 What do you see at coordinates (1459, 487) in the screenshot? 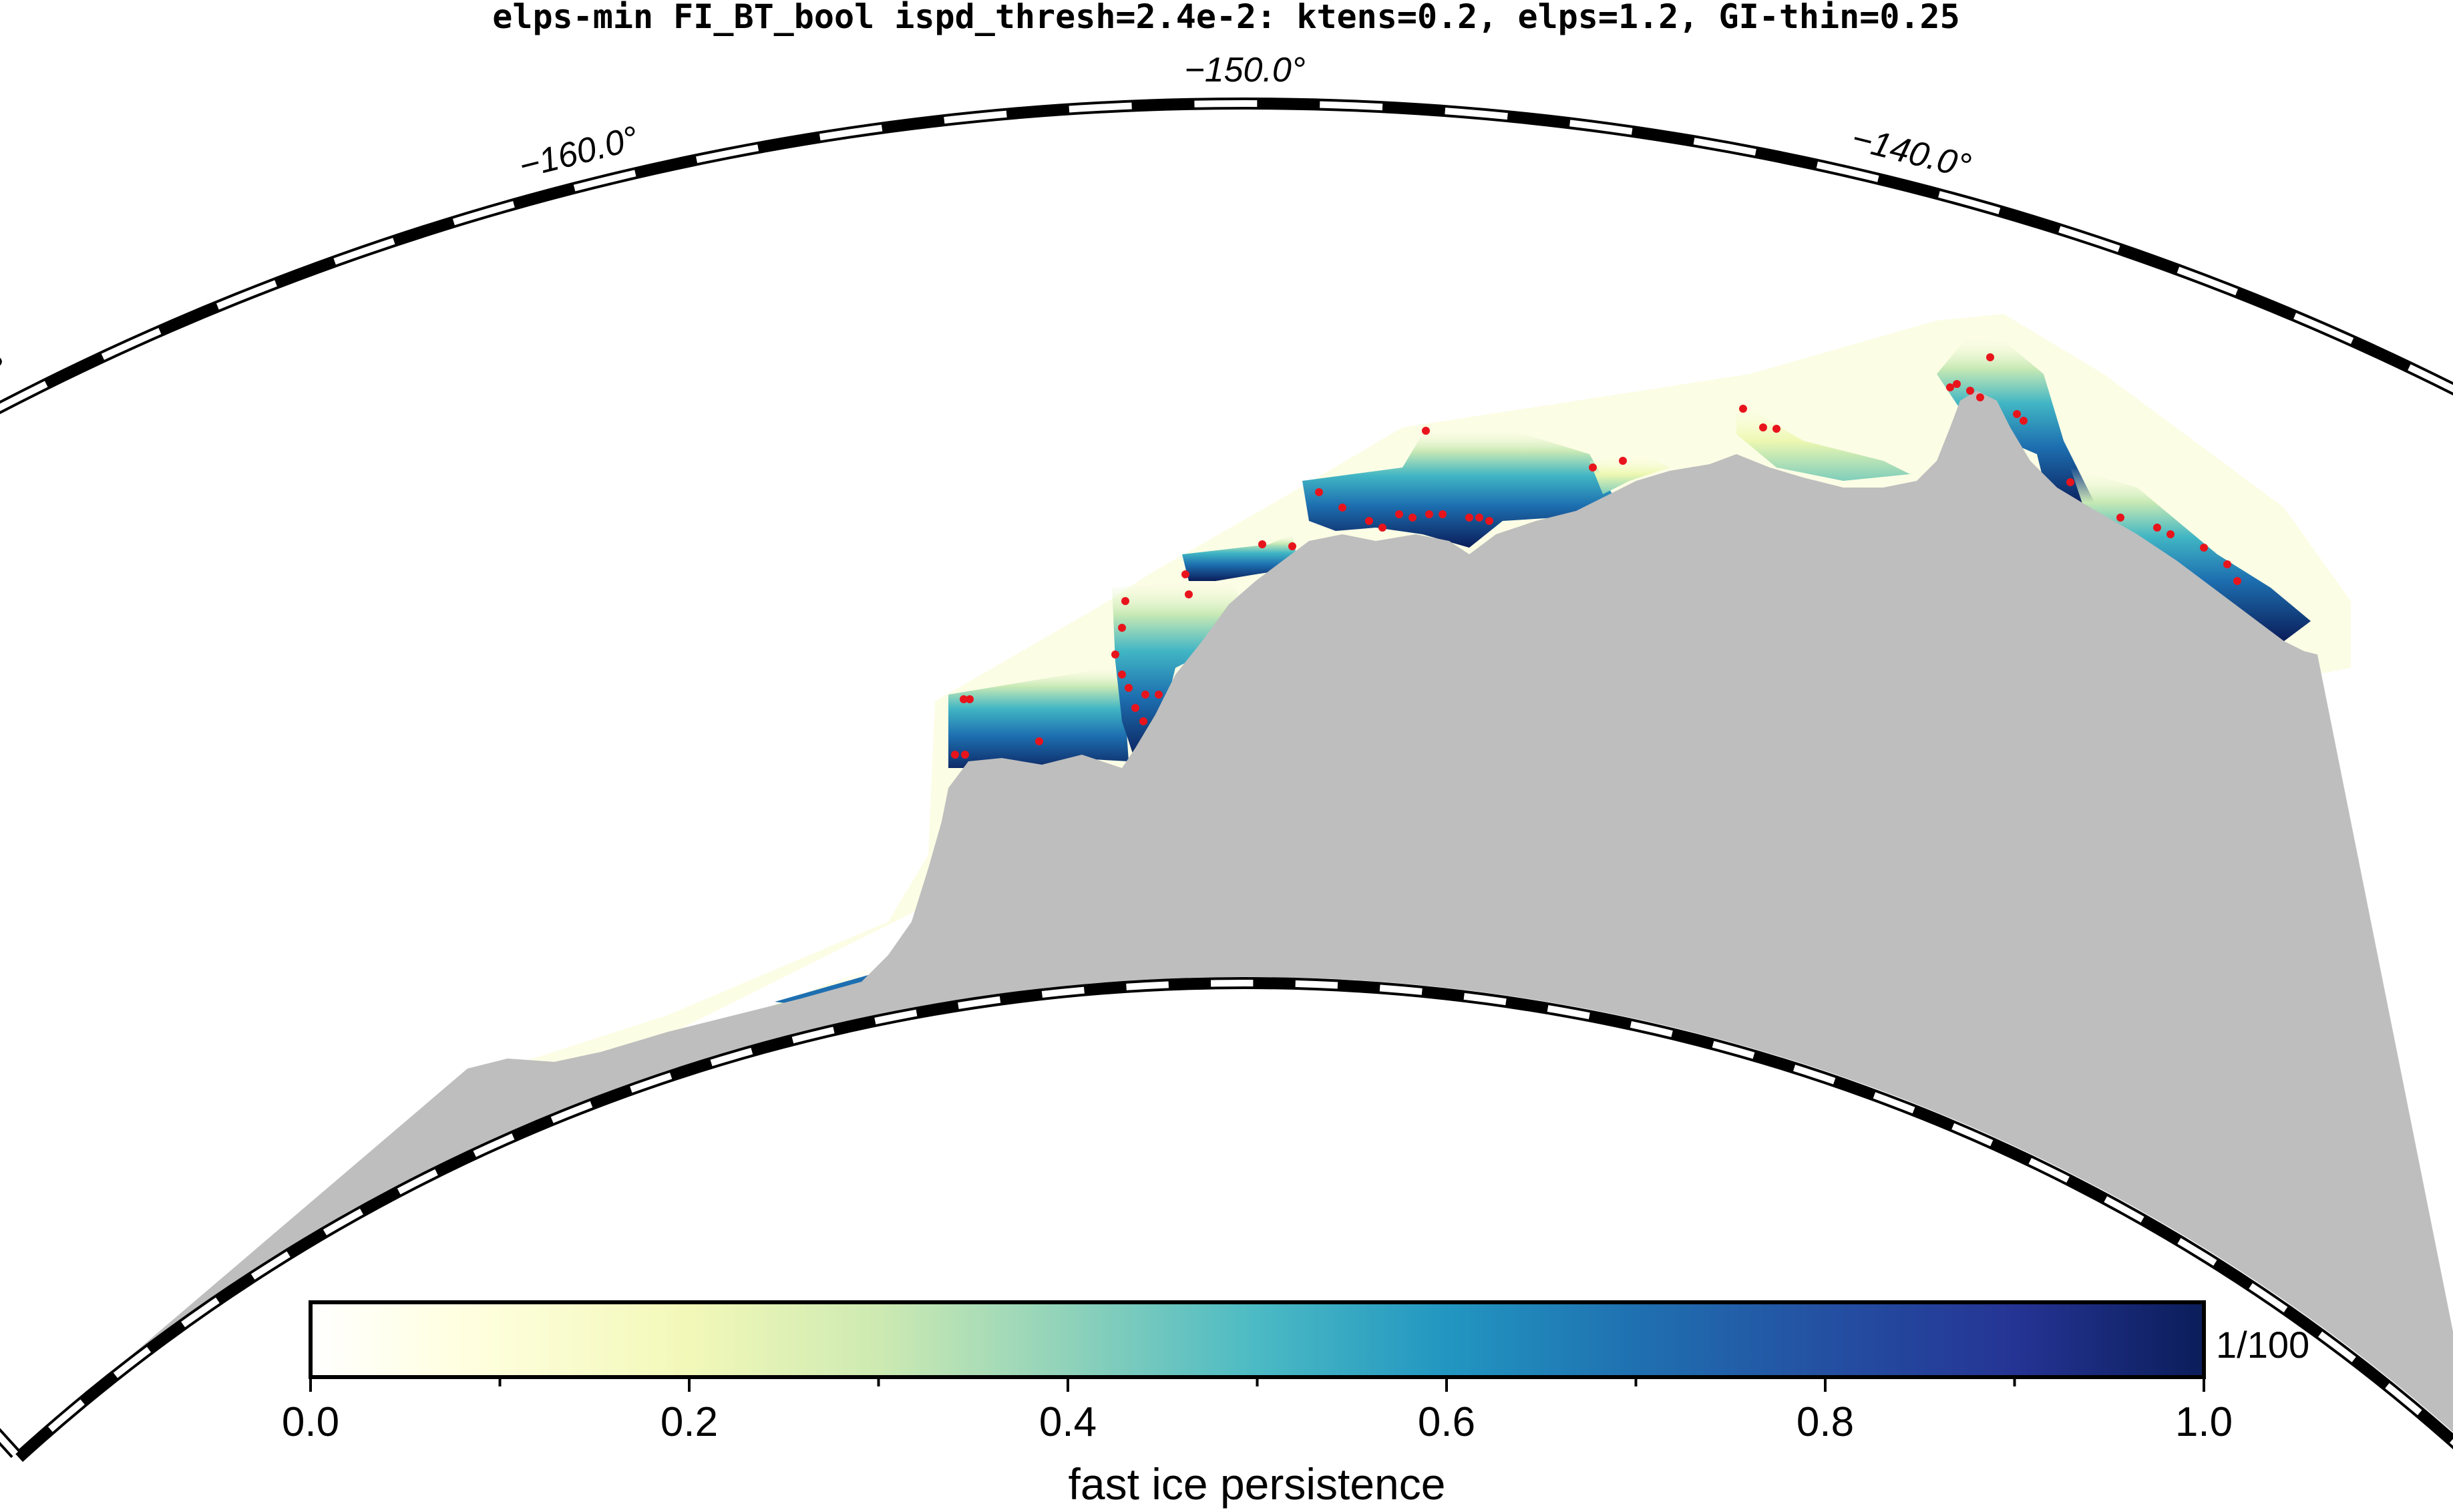
I see `fast-ice-patch-d` at bounding box center [1459, 487].